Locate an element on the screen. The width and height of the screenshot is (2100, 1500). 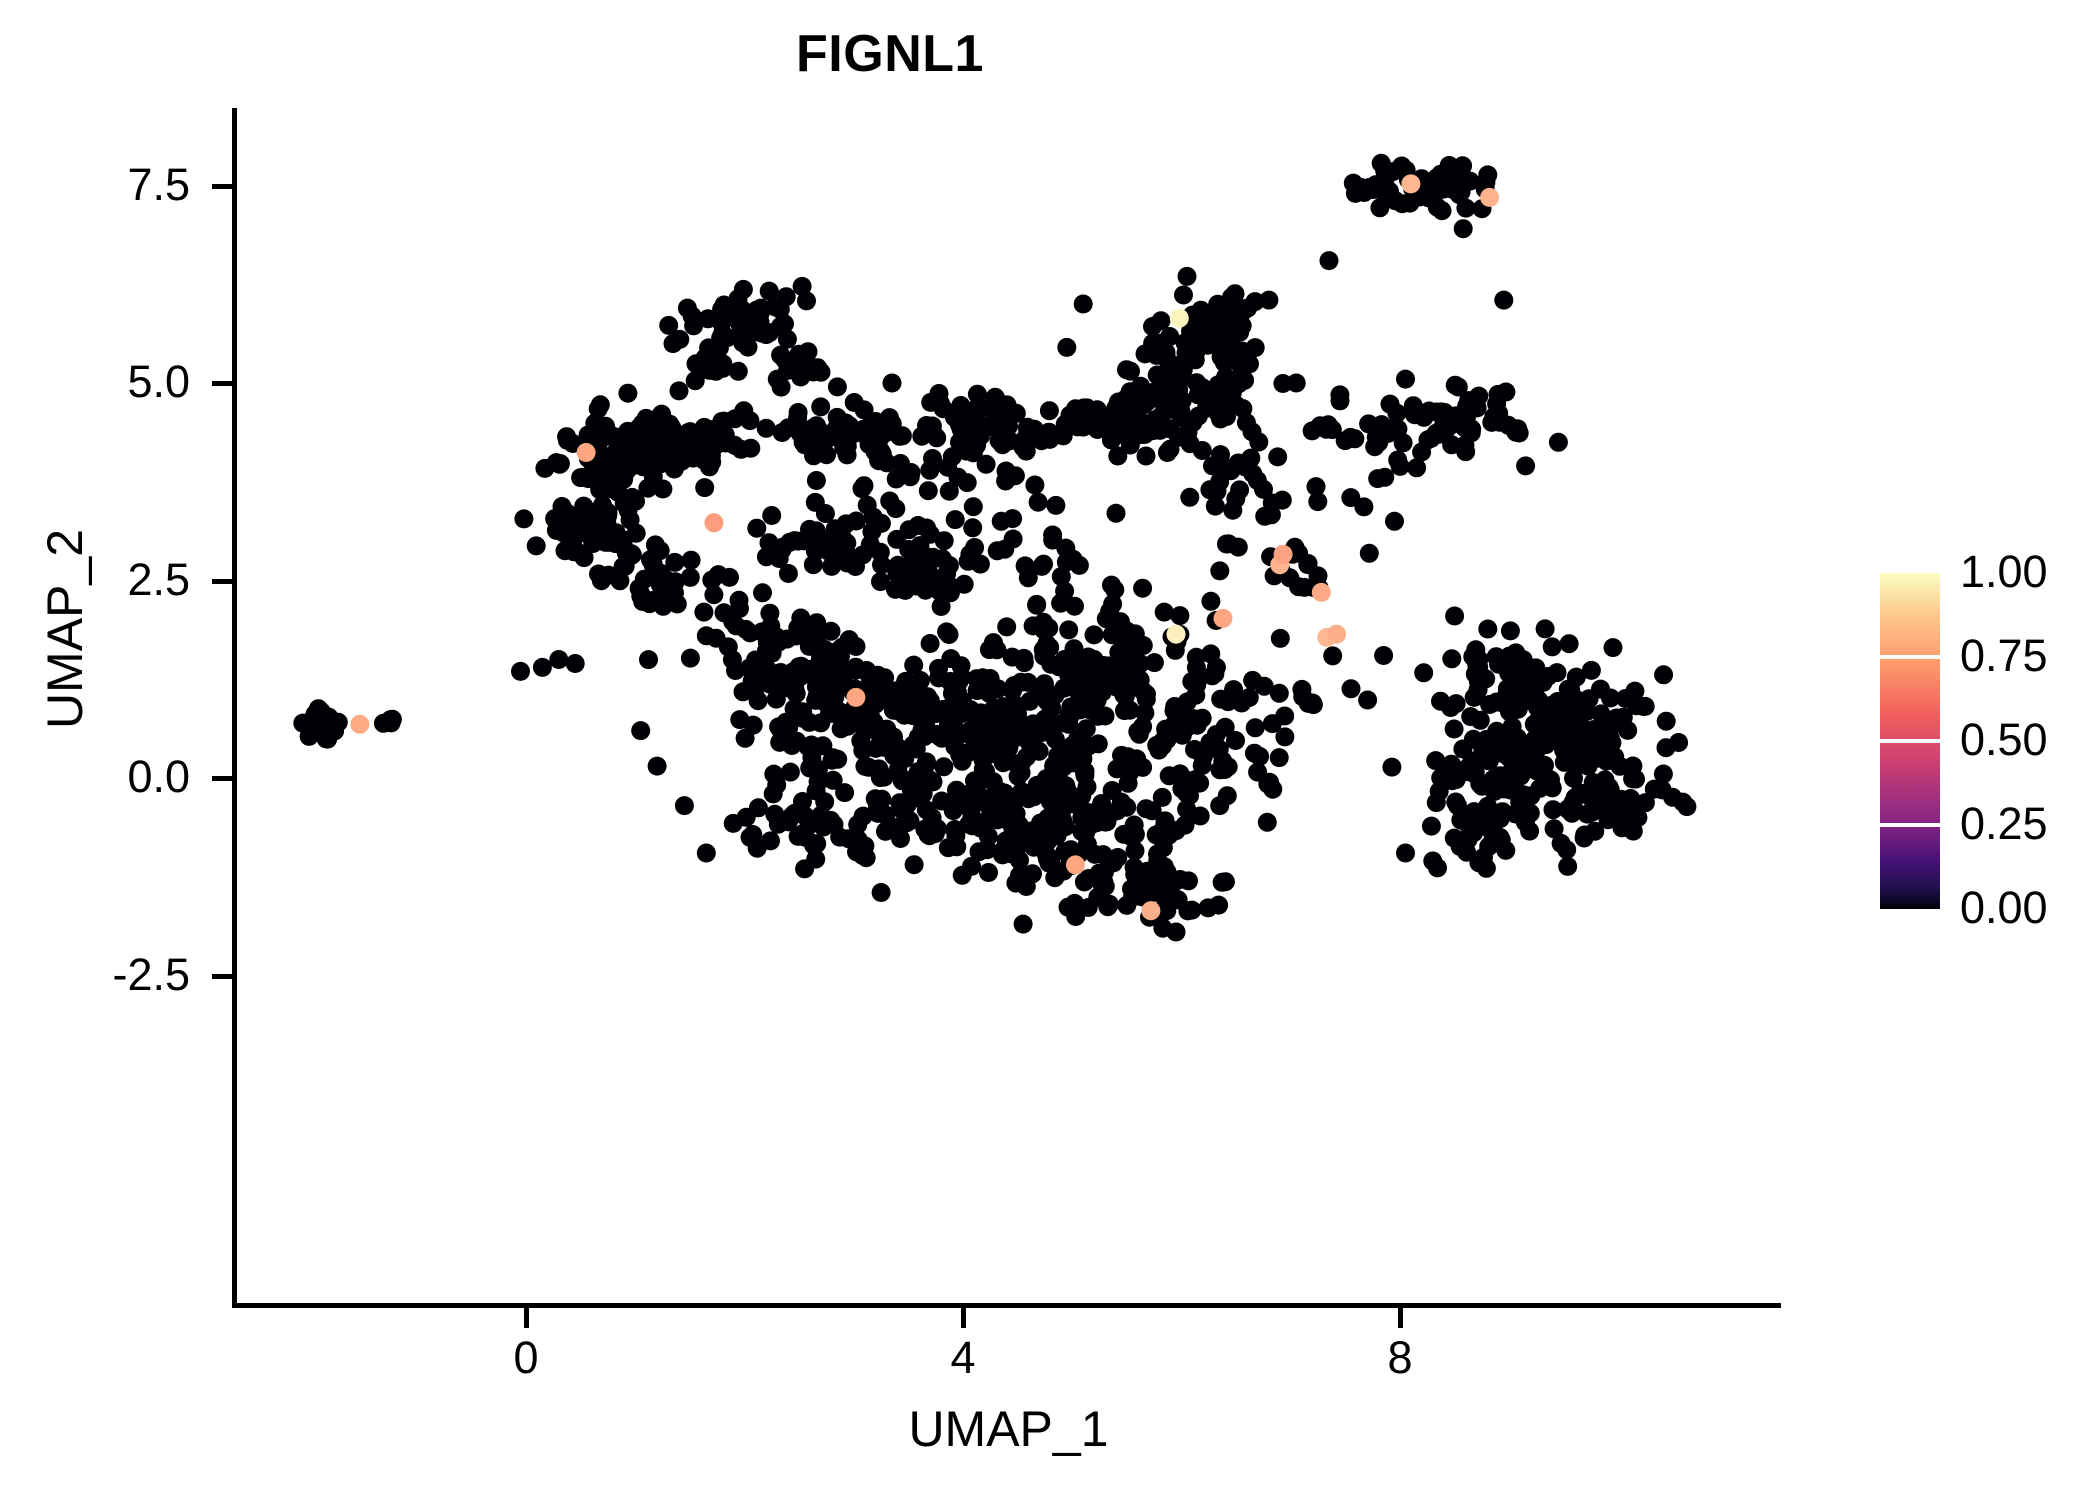
colorbar-tick-label: 0.50 is located at coordinates (2004, 739).